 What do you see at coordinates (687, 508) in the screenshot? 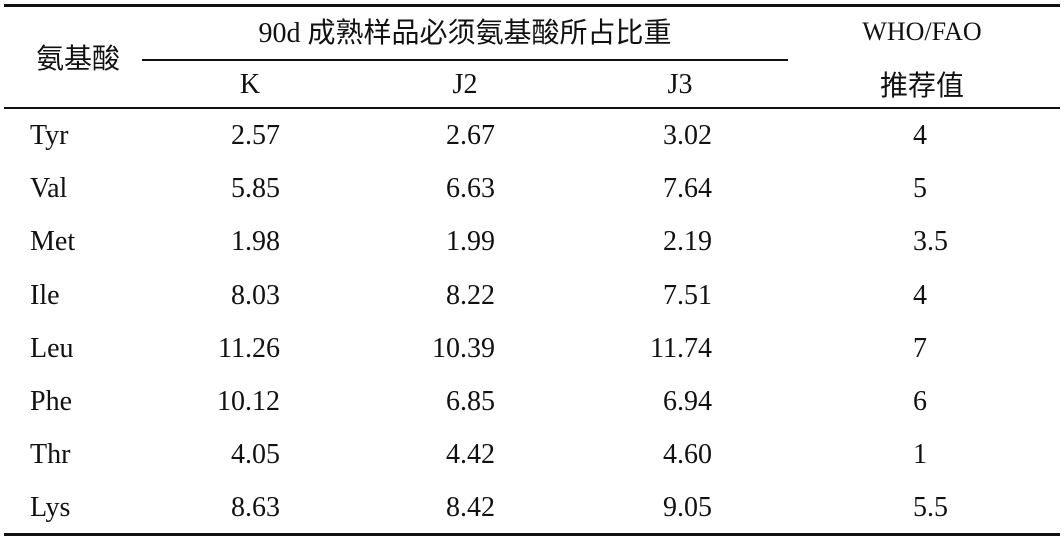
I see `ratio-cell: 9.05` at bounding box center [687, 508].